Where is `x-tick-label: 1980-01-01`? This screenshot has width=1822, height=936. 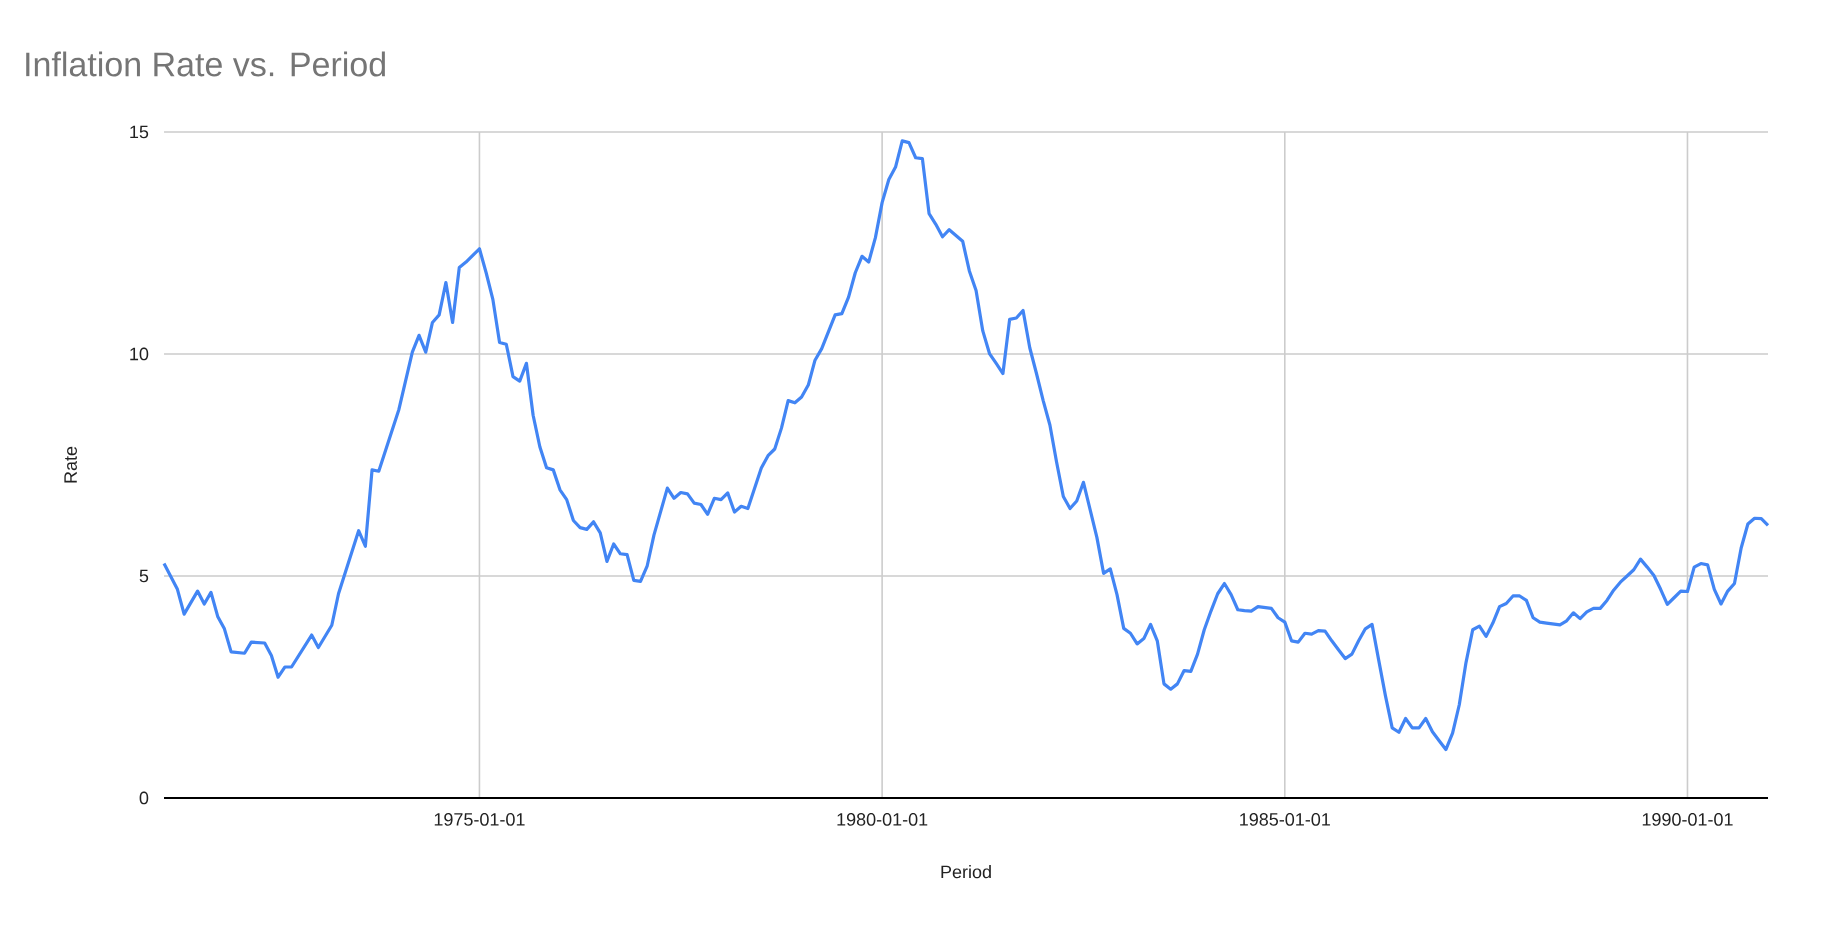
x-tick-label: 1980-01-01 is located at coordinates (882, 819).